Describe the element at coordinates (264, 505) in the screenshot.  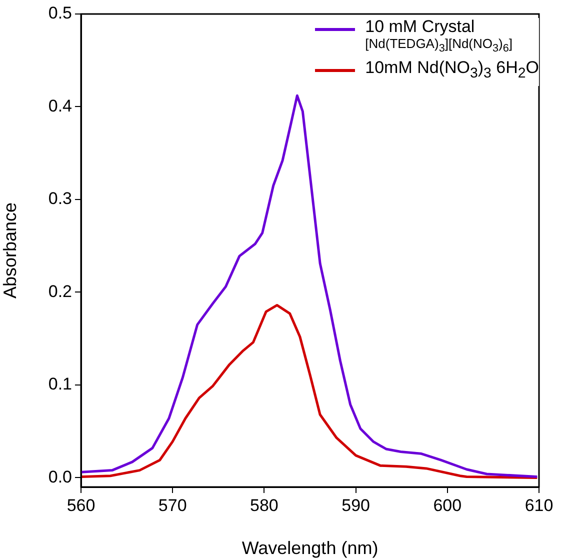
I see `x-tick-label: 580` at that location.